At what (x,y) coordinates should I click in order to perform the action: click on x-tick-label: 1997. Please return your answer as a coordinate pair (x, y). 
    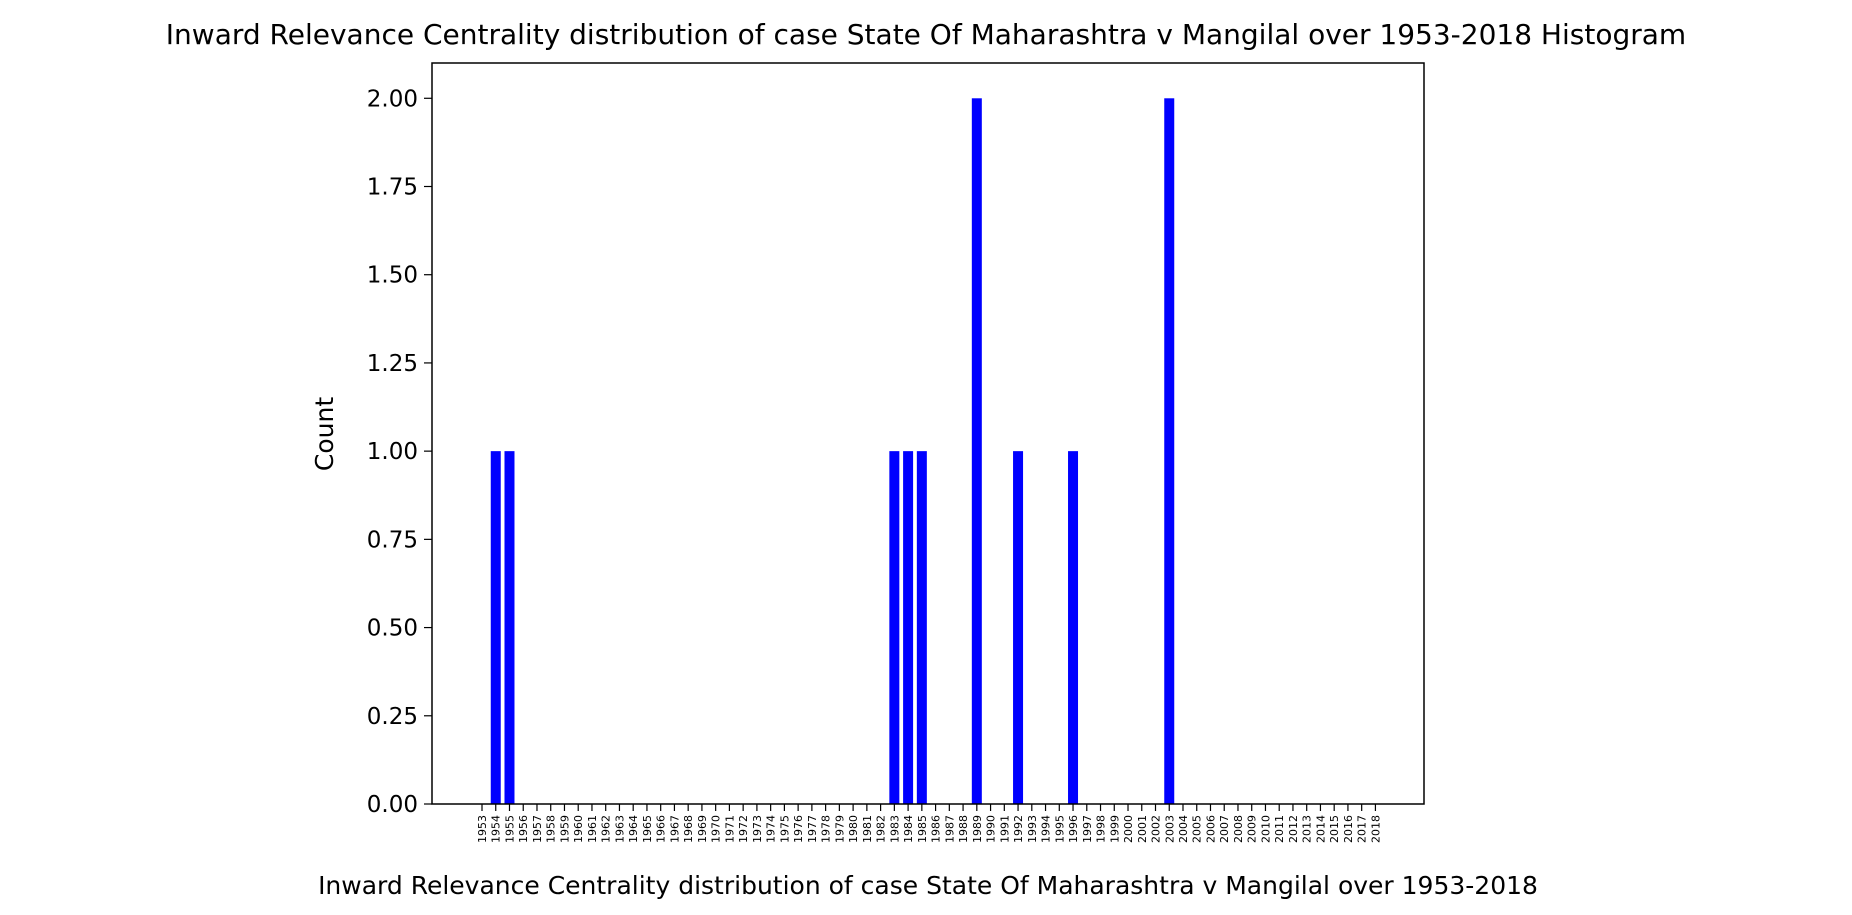
    Looking at the image, I should click on (1087, 829).